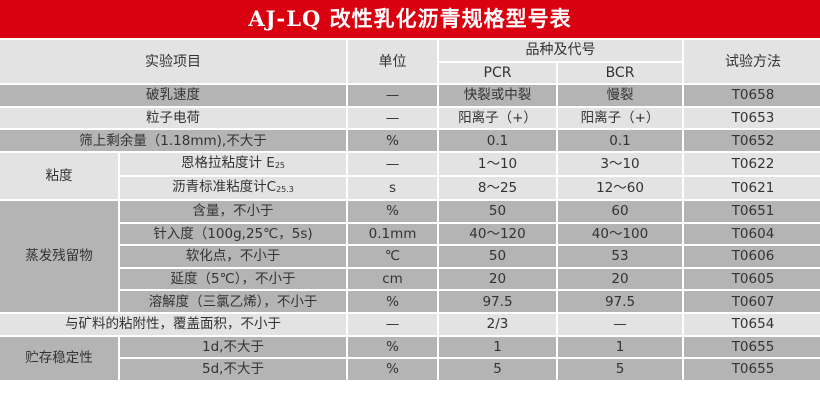  I want to click on bcr-cell: 阳离子（+）, so click(620, 118).